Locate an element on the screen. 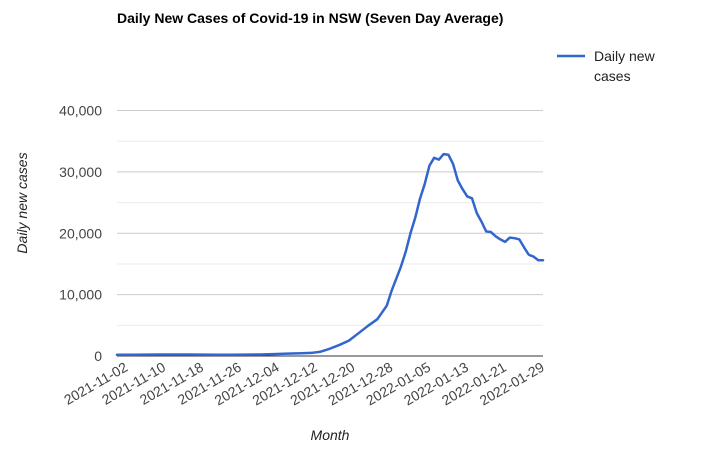 This screenshot has height=449, width=711. legend-label-daily-new-cases: Daily new cases is located at coordinates (625, 66).